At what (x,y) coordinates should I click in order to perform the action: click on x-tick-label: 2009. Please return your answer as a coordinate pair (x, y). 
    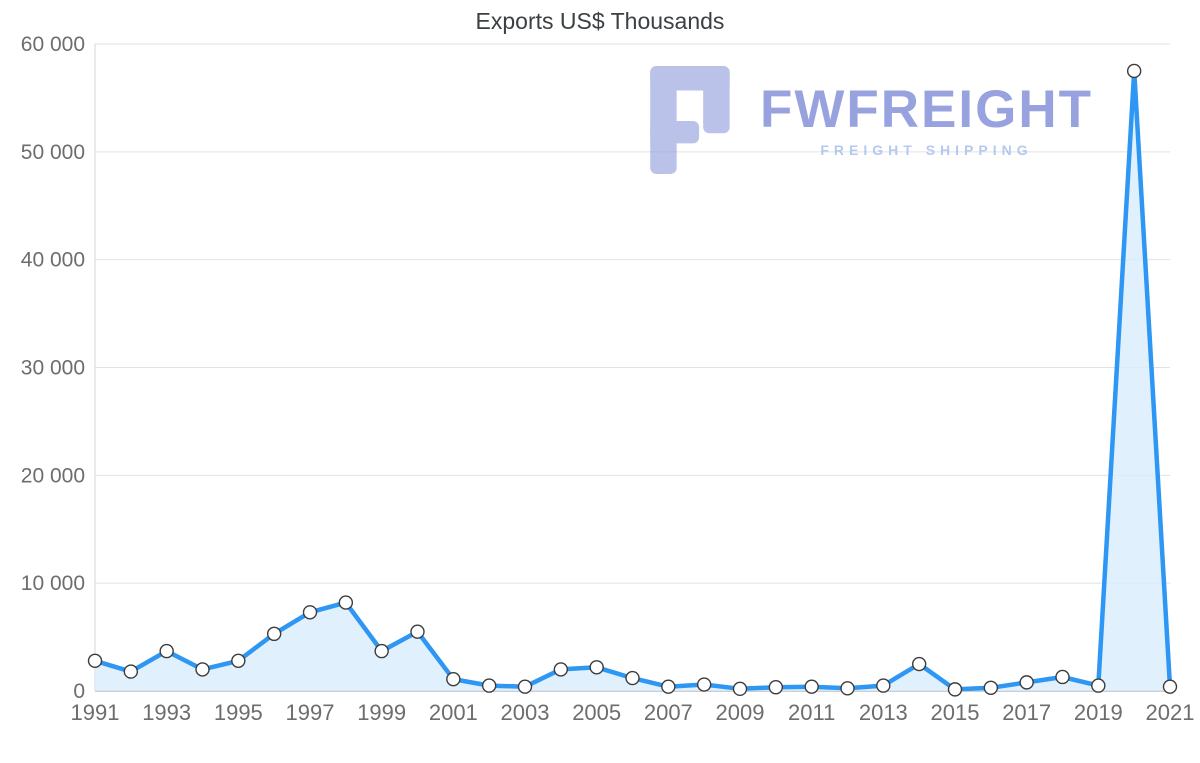
    Looking at the image, I should click on (740, 712).